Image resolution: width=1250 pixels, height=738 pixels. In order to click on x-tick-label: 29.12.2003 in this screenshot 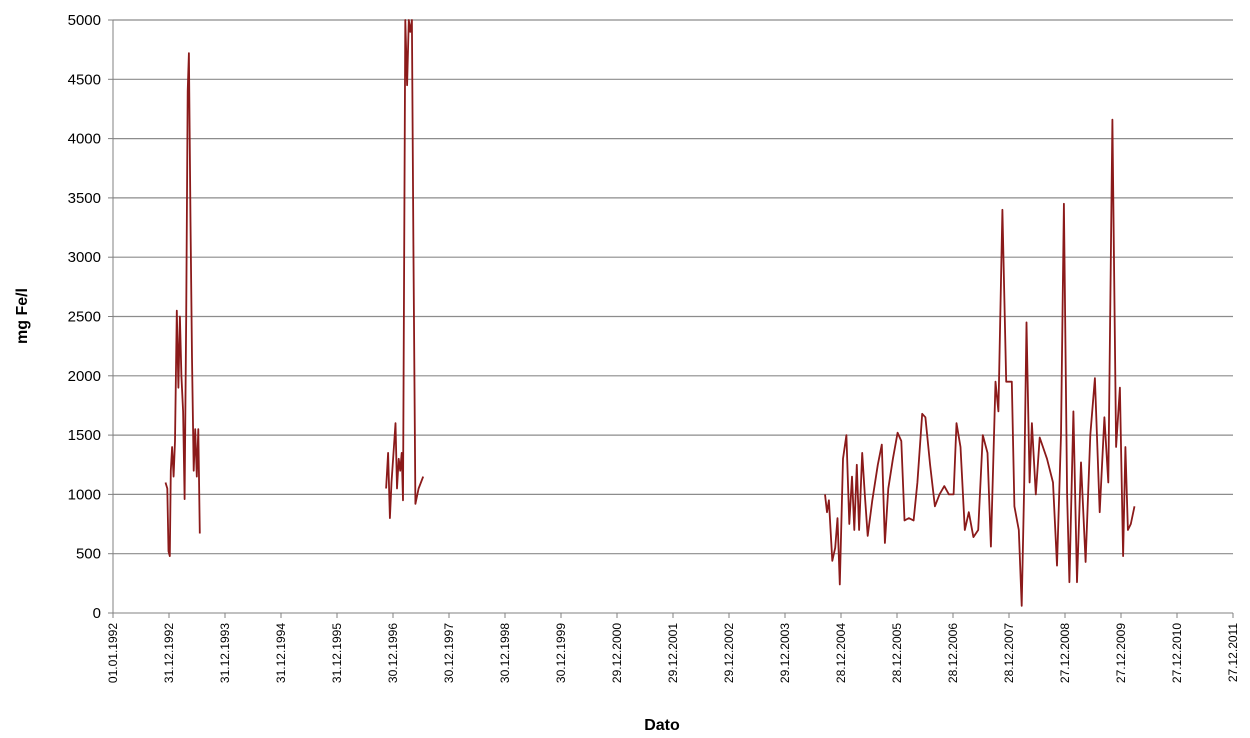, I will do `click(785, 653)`.